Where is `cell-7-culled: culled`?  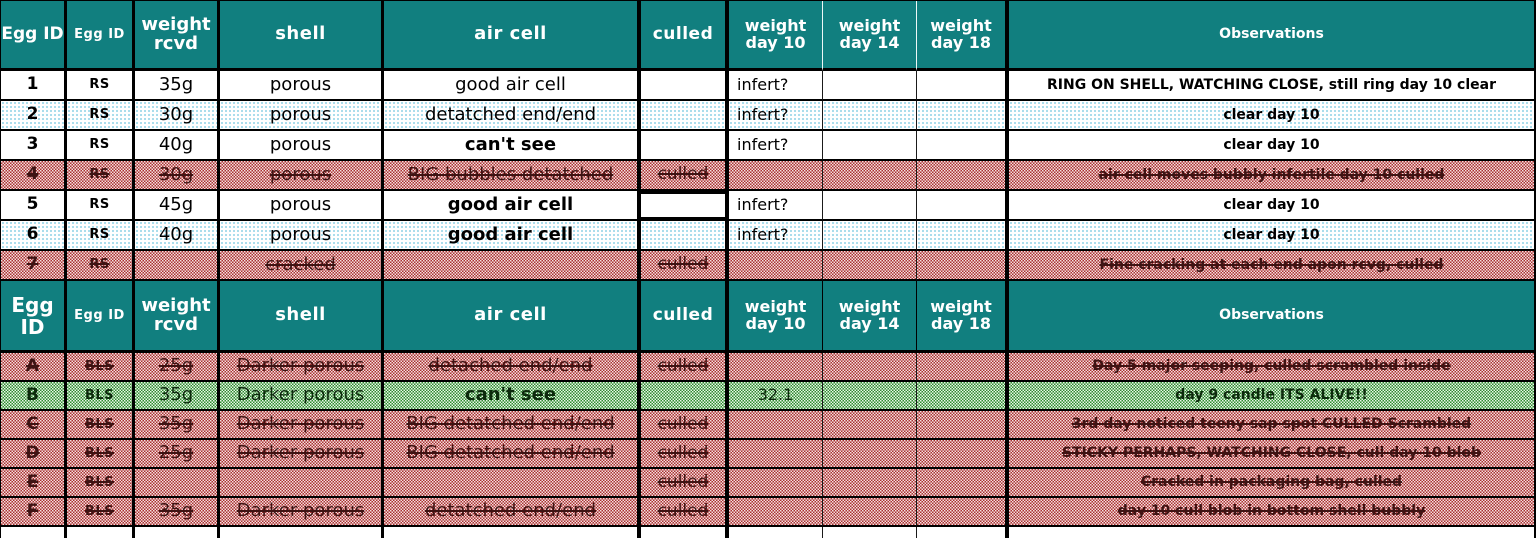
cell-7-culled: culled is located at coordinates (685, 266).